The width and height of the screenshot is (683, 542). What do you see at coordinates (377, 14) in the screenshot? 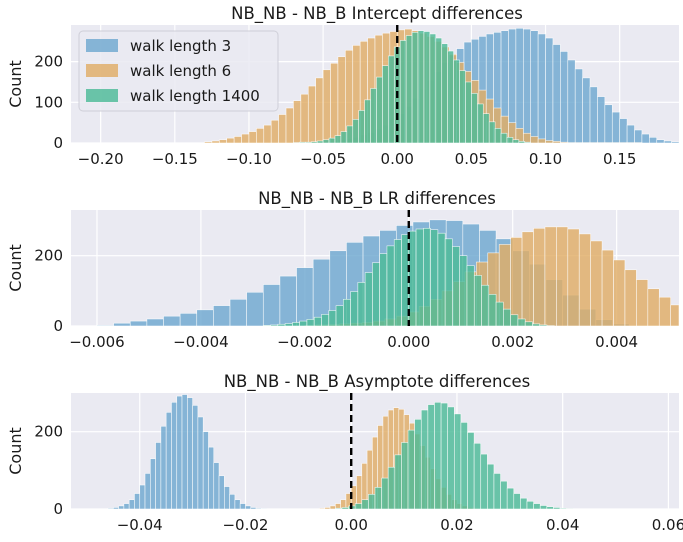
I see `panel-title: NB_NB - NB_B Intercept differences` at bounding box center [377, 14].